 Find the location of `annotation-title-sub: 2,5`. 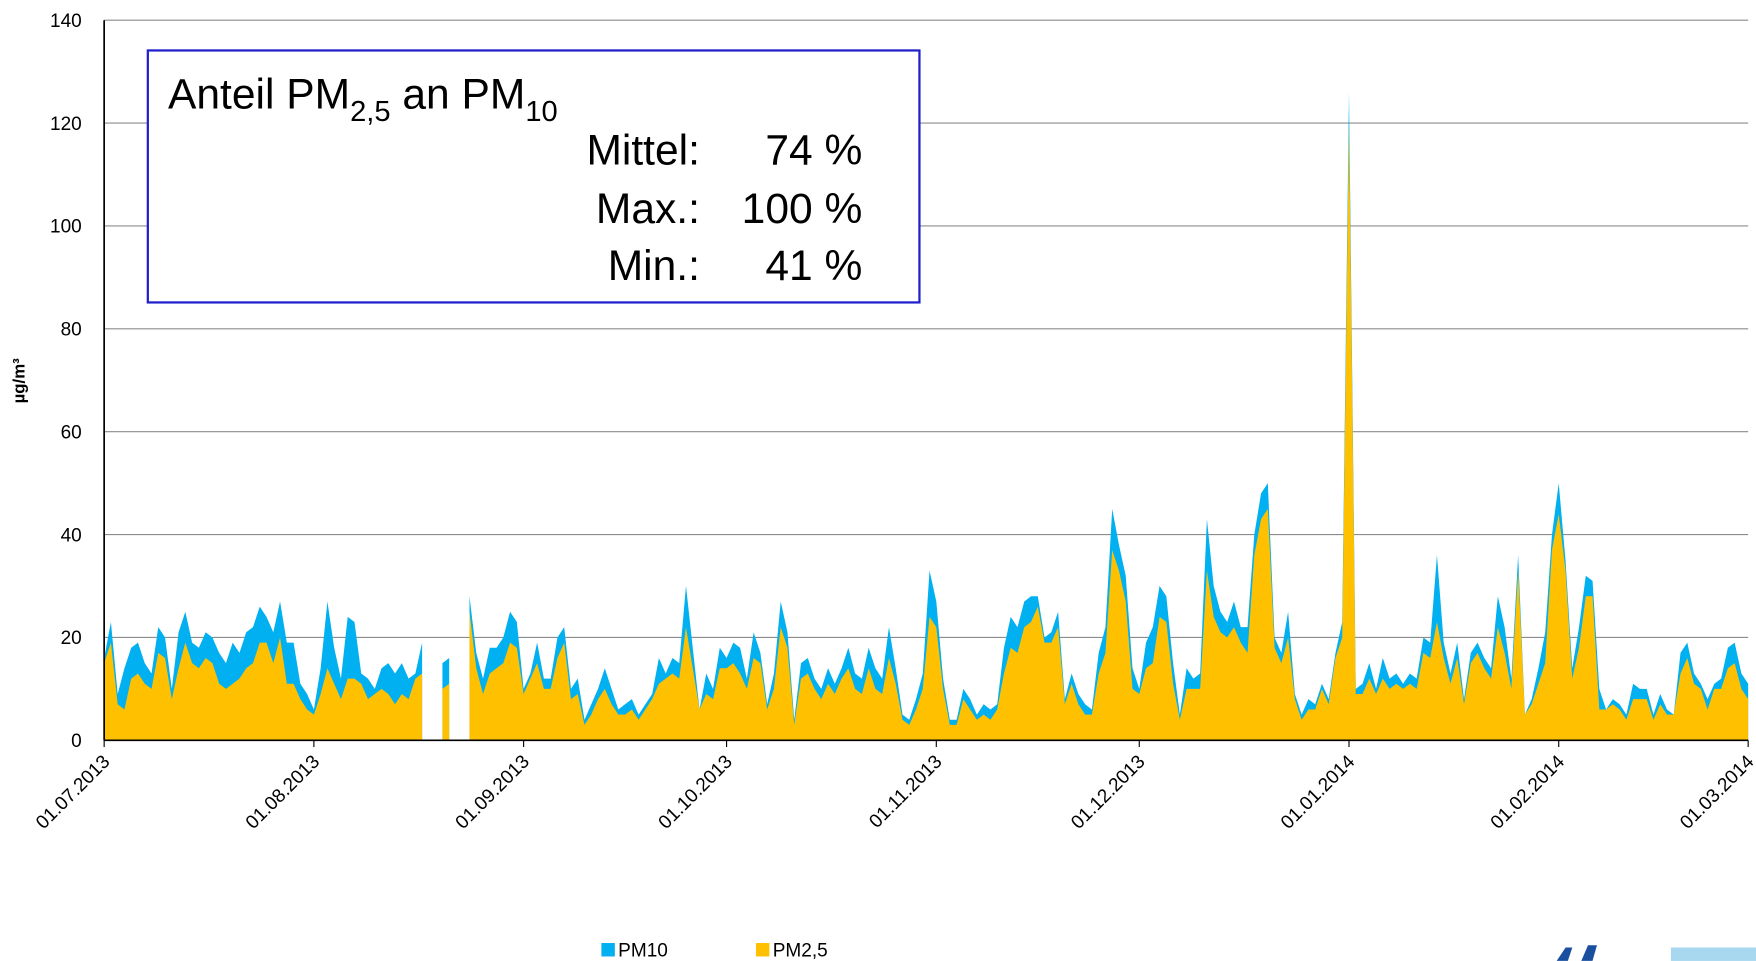

annotation-title-sub: 2,5 is located at coordinates (370, 112).